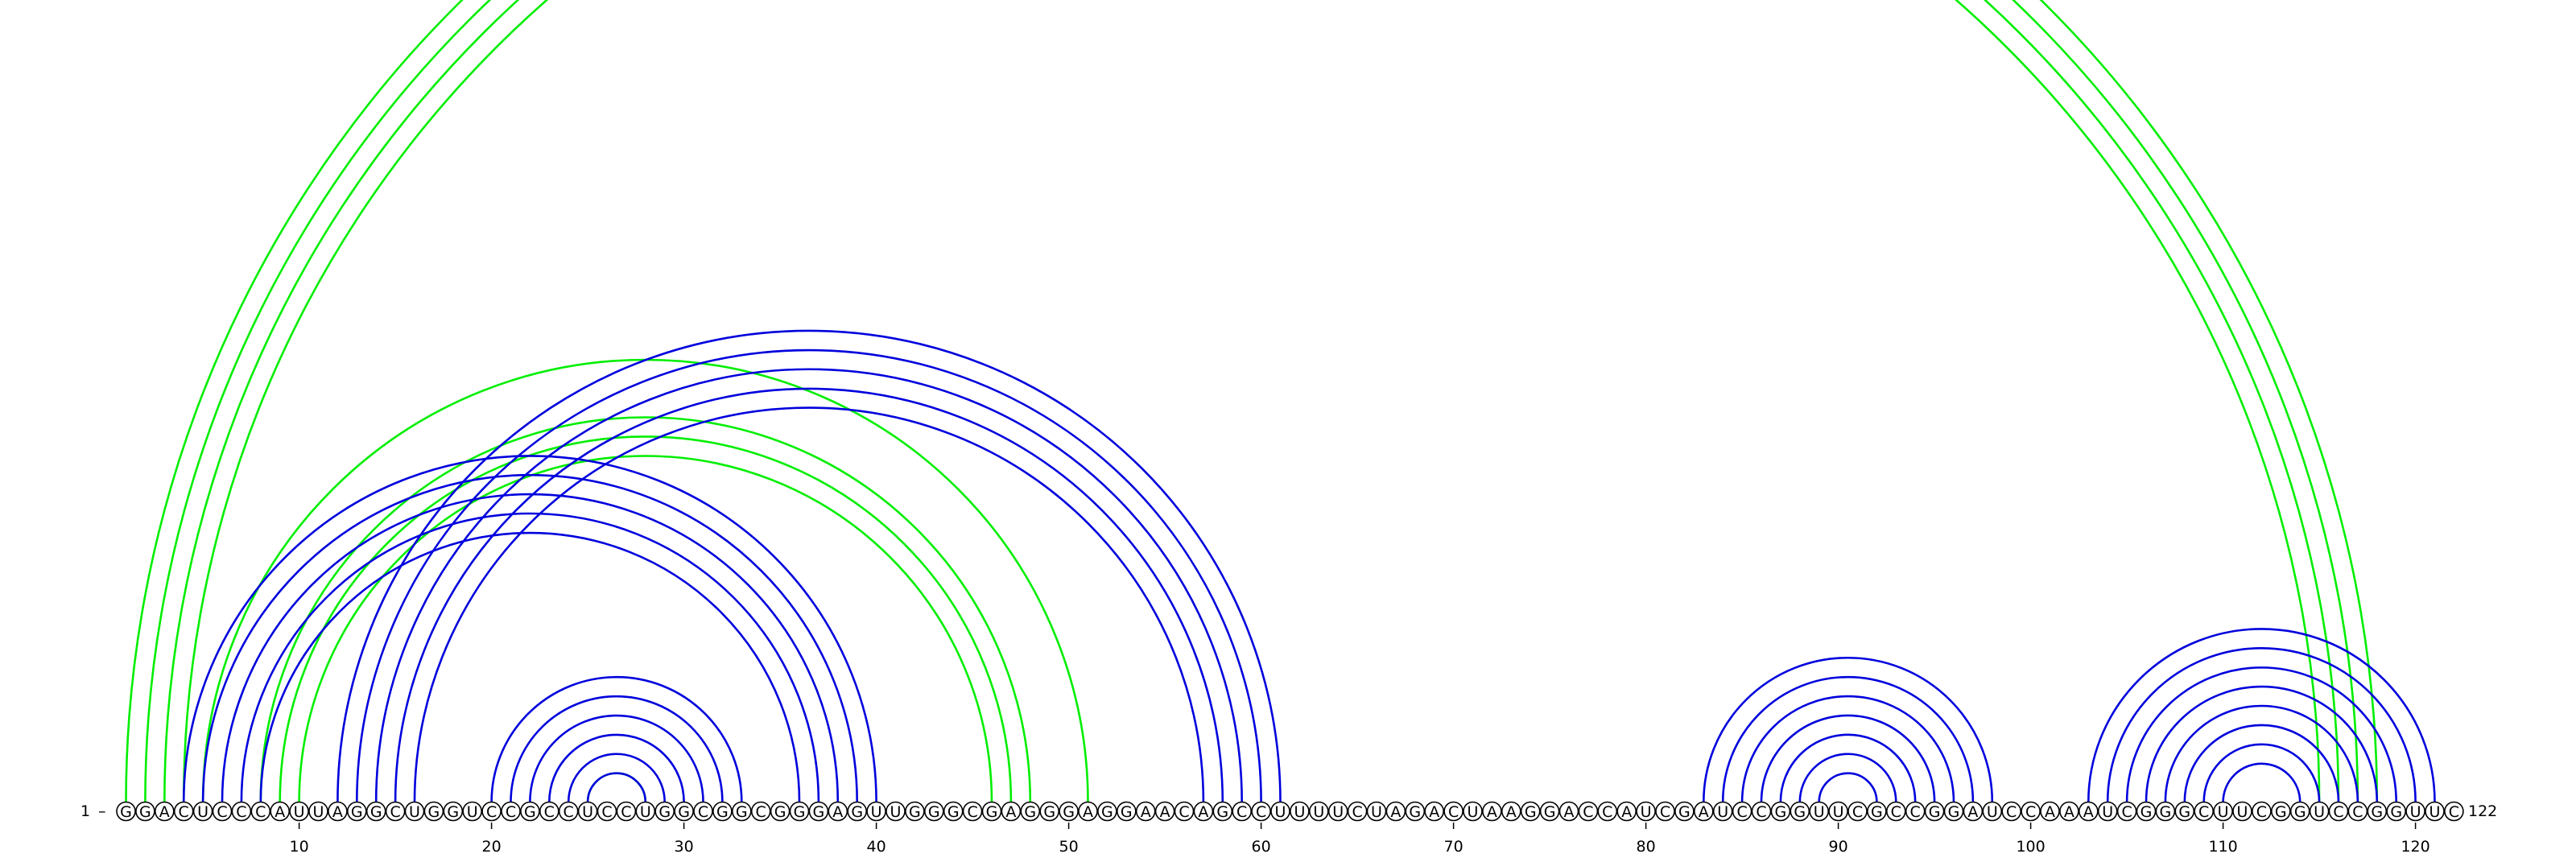  What do you see at coordinates (1049, 812) in the screenshot?
I see `nucleotide-49: G` at bounding box center [1049, 812].